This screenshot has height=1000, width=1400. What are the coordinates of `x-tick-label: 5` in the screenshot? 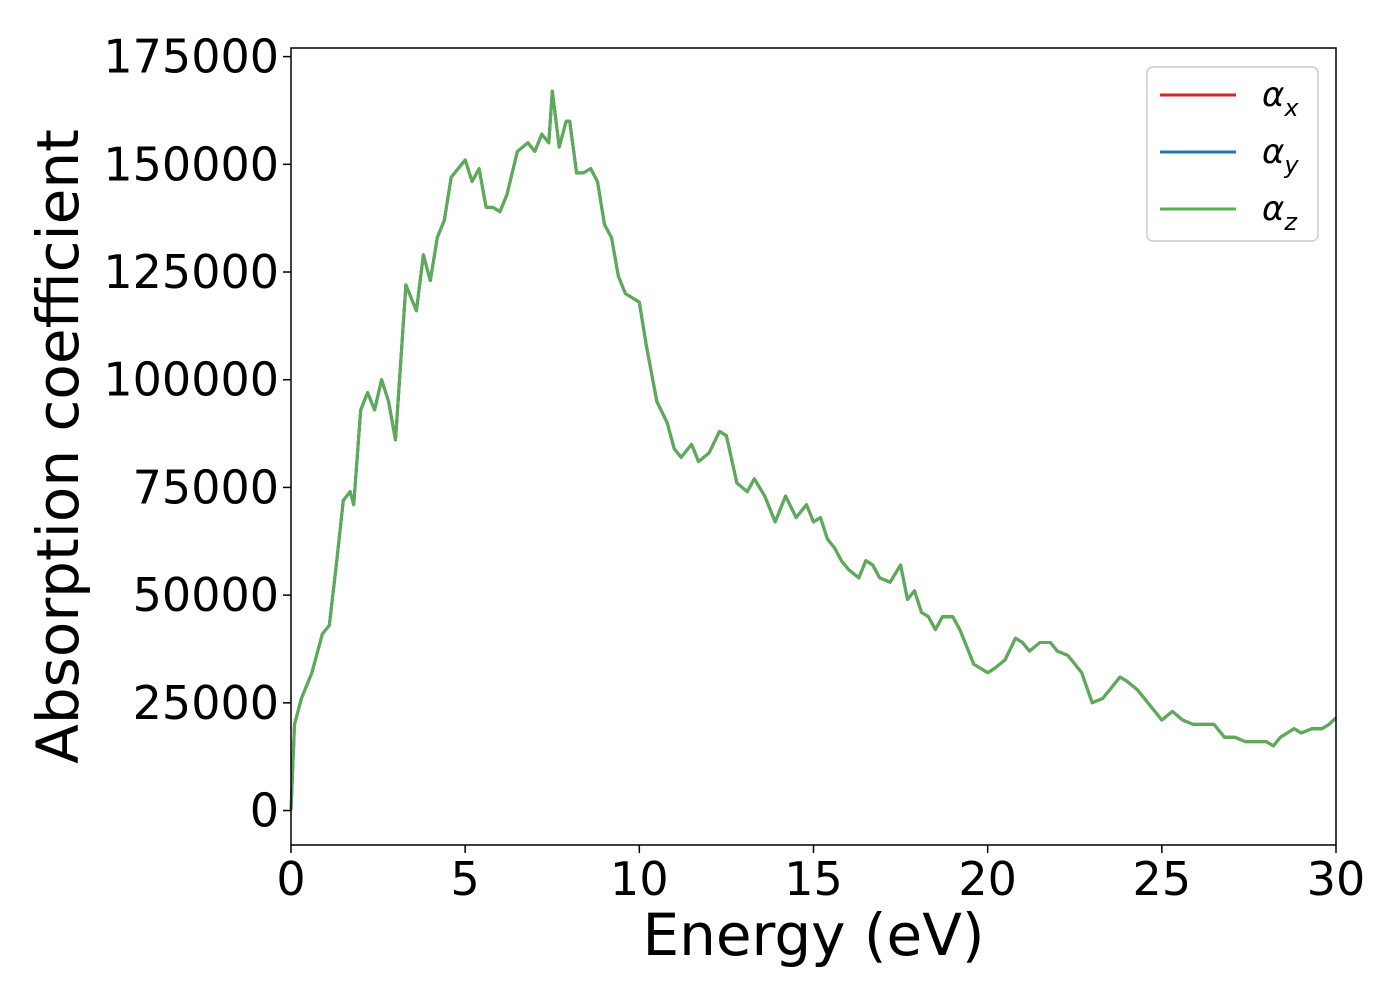 It's located at (465, 879).